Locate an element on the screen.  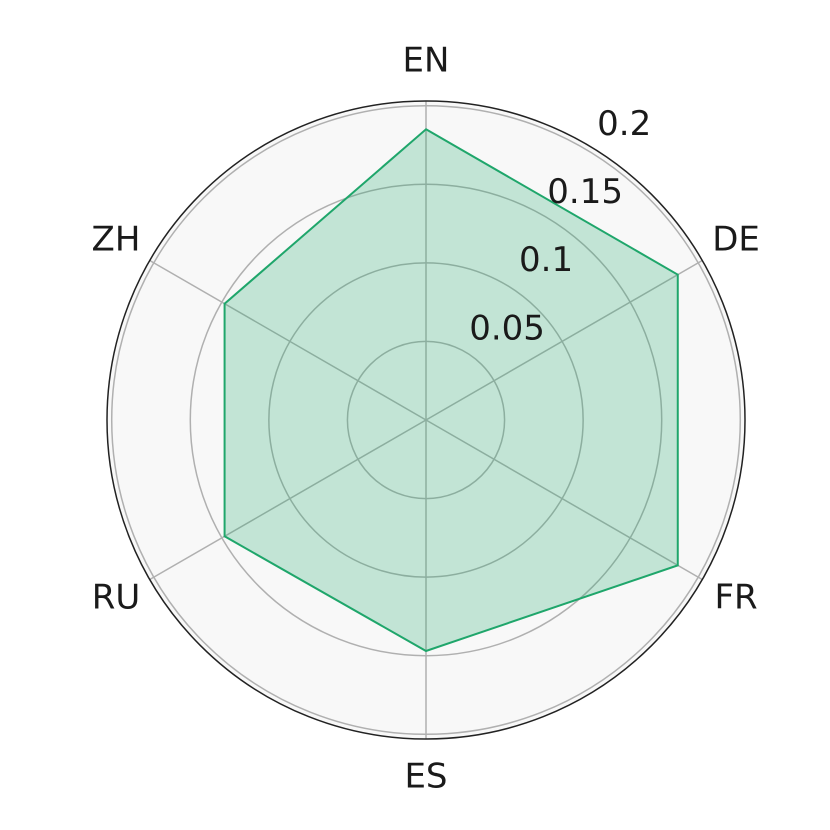
category-label: DE is located at coordinates (736, 240).